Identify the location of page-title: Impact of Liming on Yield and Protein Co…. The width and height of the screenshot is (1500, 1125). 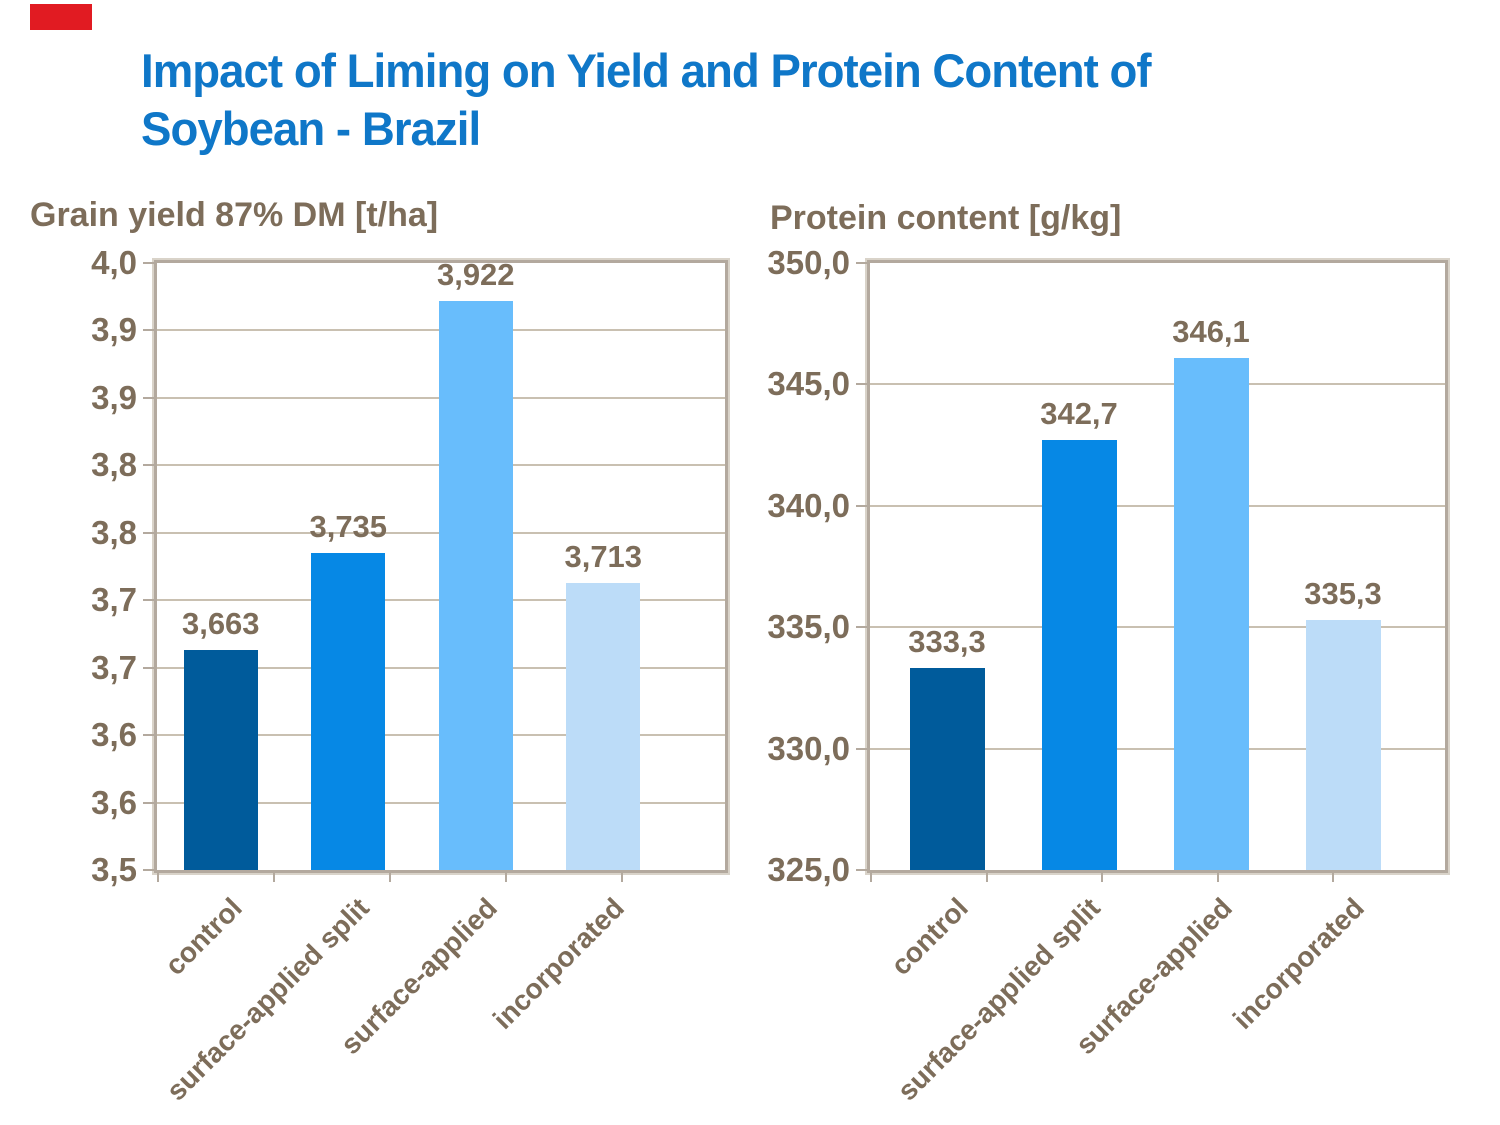
(646, 100).